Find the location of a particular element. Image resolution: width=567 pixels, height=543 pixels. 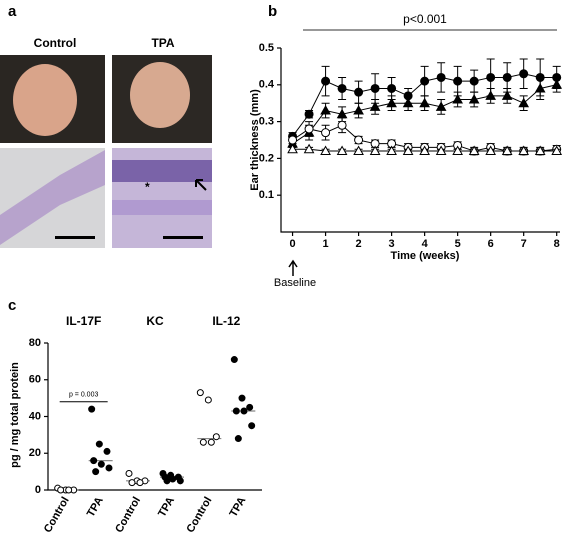

x-tick-label: 8 is located at coordinates (557, 244).